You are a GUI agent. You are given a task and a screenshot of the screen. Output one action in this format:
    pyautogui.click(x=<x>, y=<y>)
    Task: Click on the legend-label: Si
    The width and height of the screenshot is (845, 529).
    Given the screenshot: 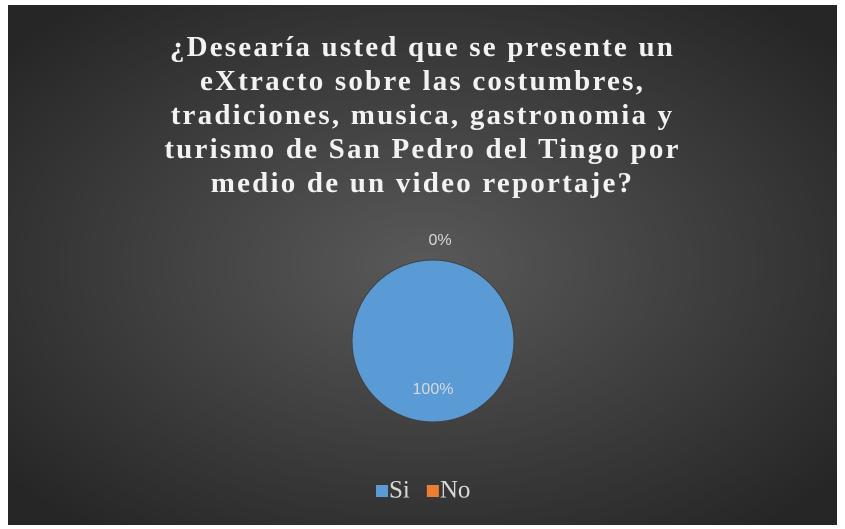 What is the action you would take?
    pyautogui.click(x=399, y=490)
    